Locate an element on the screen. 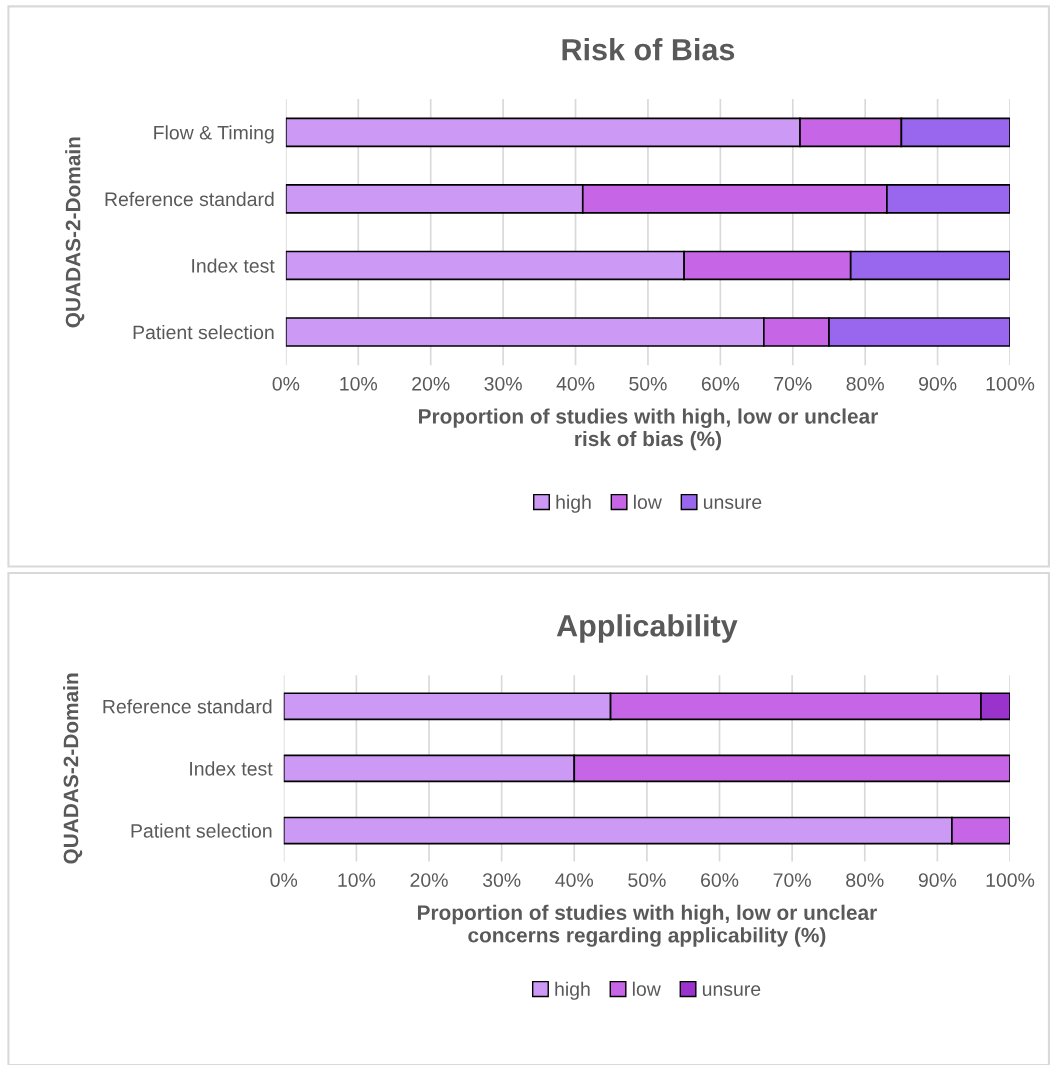 Image resolution: width=1051 pixels, height=1065 pixels. x-axis-title: Proportion of studies with high, low or unclear risk of bias (%) is located at coordinates (648, 429).